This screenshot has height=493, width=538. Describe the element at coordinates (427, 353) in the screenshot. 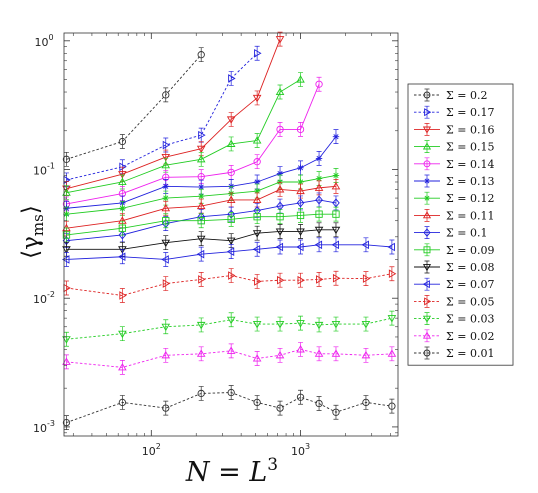

I see `legend-errorbar` at that location.